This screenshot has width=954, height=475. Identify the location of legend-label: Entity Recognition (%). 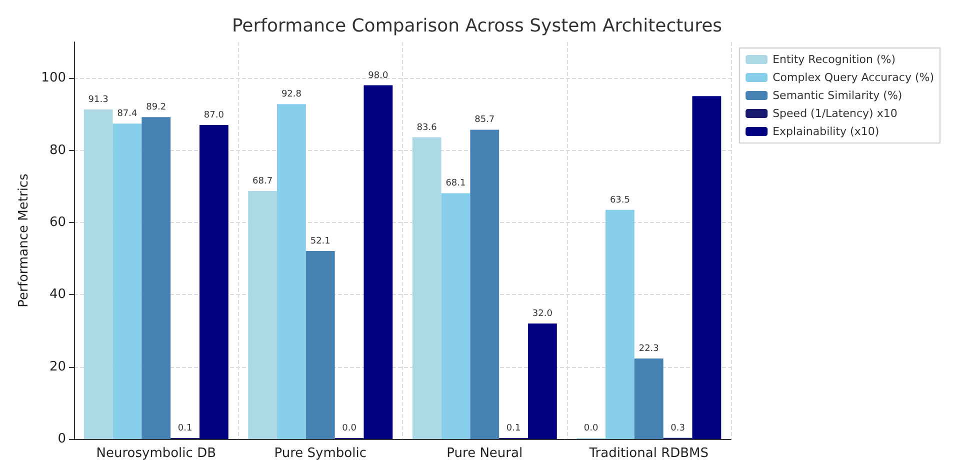
(834, 59).